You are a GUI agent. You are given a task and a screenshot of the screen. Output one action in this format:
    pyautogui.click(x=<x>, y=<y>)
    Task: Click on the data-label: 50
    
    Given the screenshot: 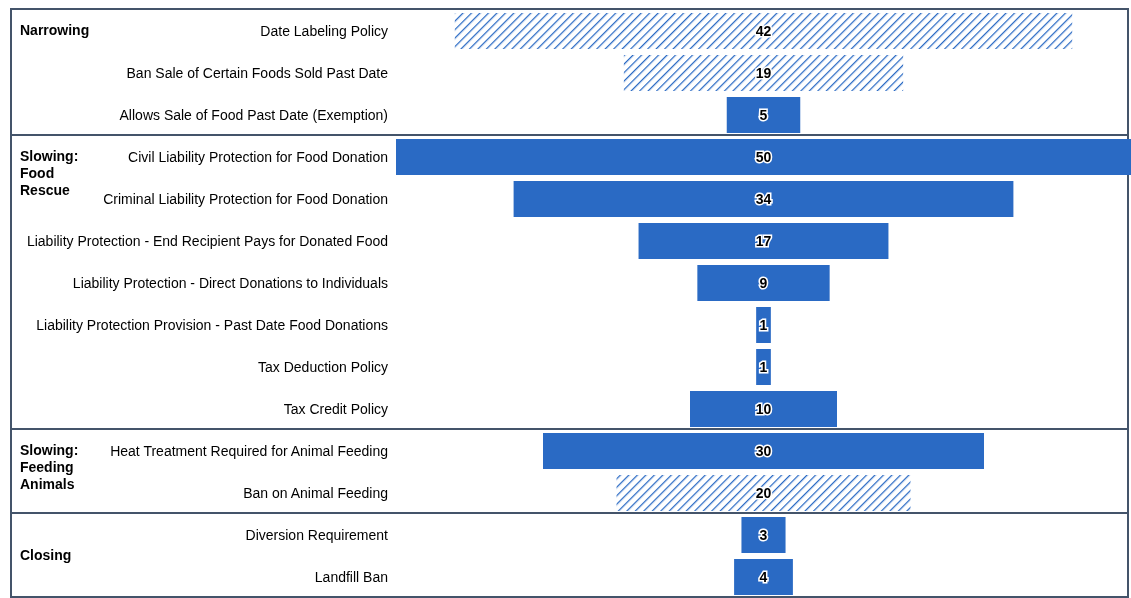 What is the action you would take?
    pyautogui.click(x=763, y=156)
    